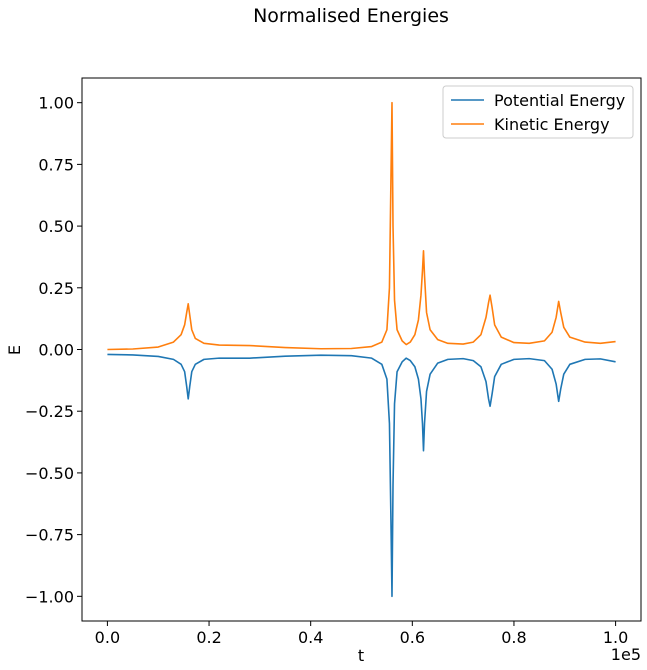 The height and width of the screenshot is (670, 647). What do you see at coordinates (361, 634) in the screenshot?
I see `x-axis: 0.0 0.2 0.4 0.6 0.8 1.0` at bounding box center [361, 634].